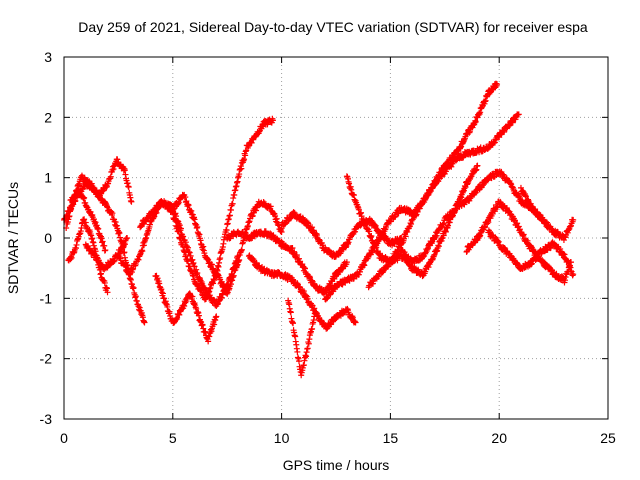  I want to click on x-axis-title: GPS time / hours, so click(336, 465).